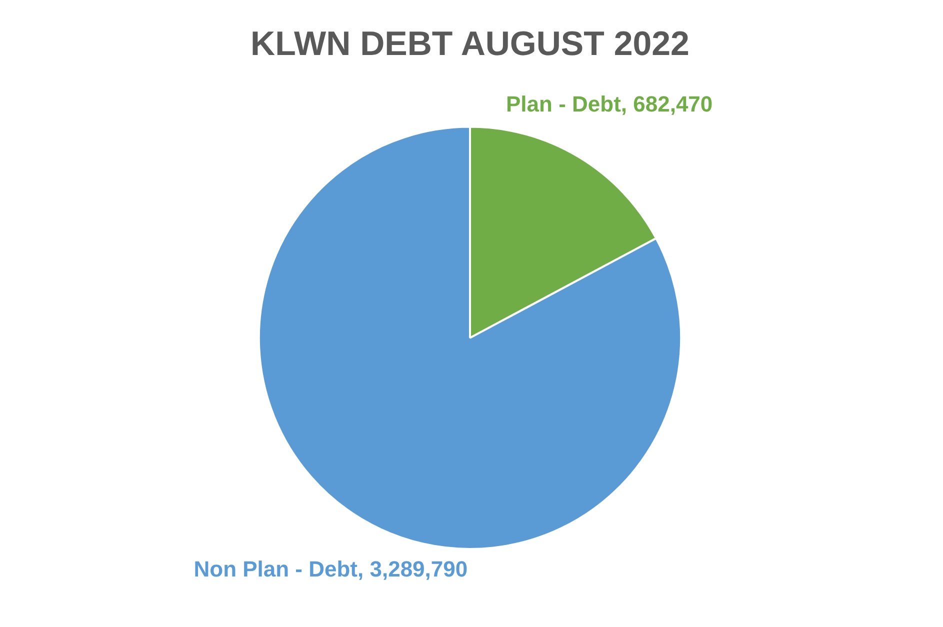  I want to click on slice-label: Plan - Debt, 682,470, so click(609, 103).